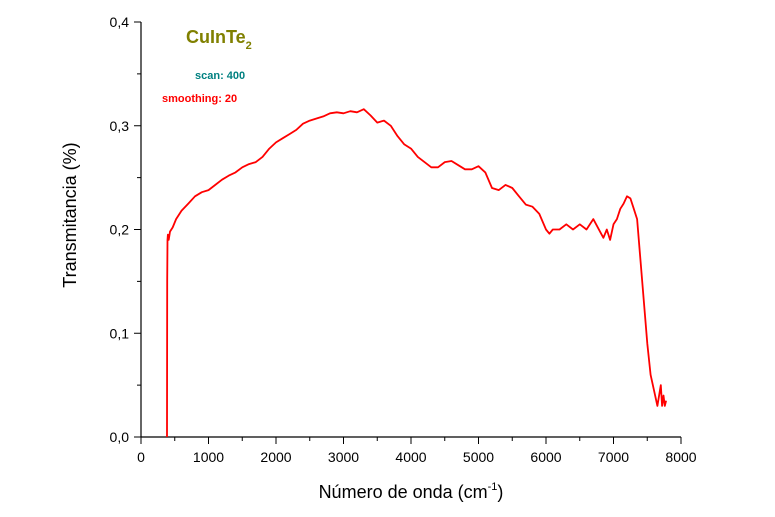 Image resolution: width=775 pixels, height=517 pixels. I want to click on y-tick-label: 0,3, so click(120, 126).